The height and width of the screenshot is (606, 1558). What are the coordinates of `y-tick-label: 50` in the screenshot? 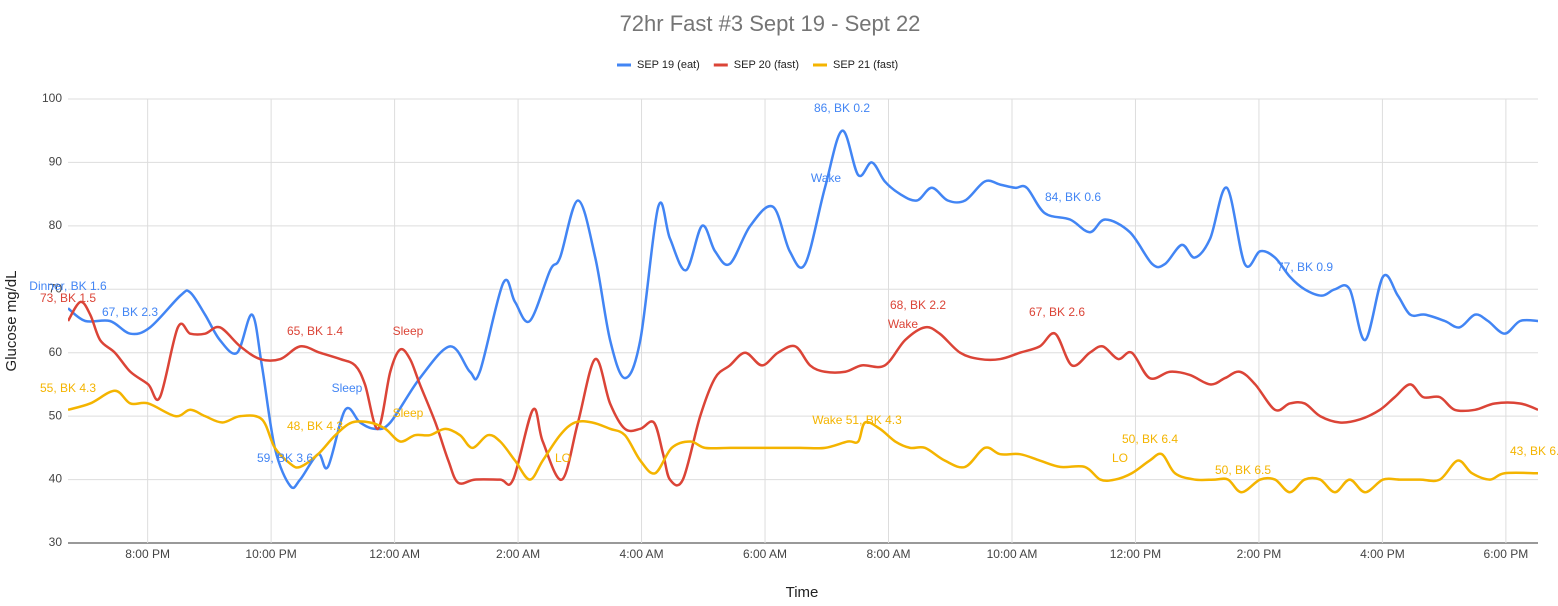 It's located at (56, 415).